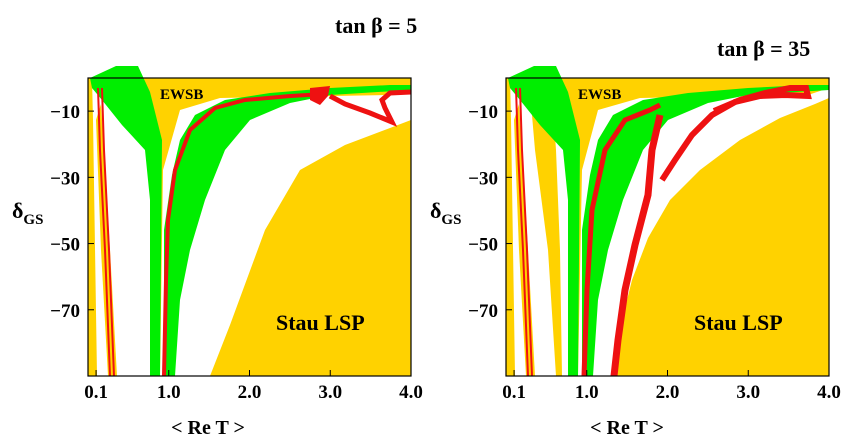  What do you see at coordinates (637, 245) in the screenshot?
I see `right-region-red-inner` at bounding box center [637, 245].